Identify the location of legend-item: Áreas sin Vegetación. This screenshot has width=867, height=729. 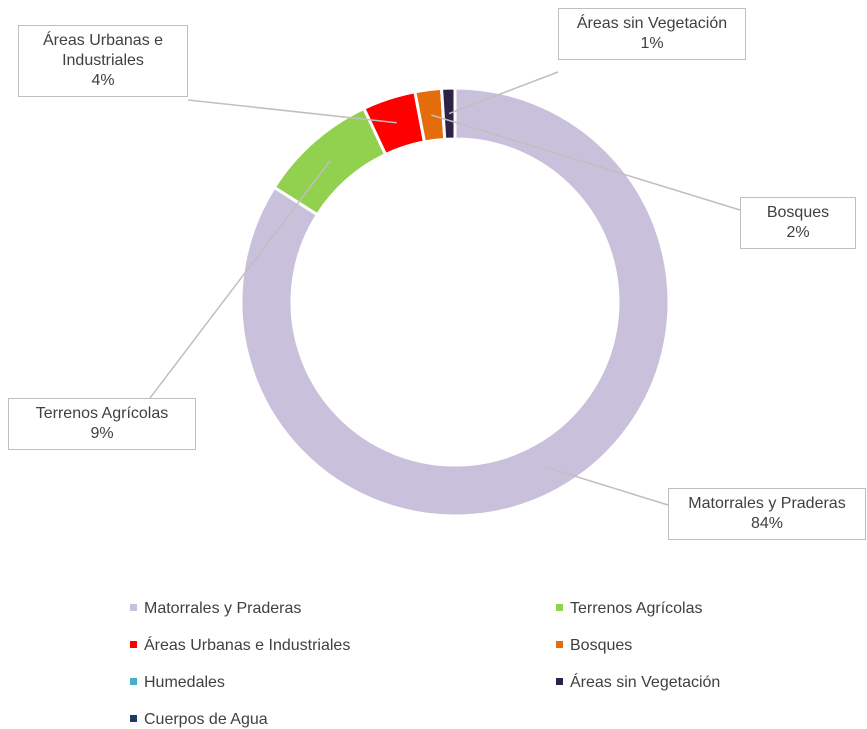
(638, 683).